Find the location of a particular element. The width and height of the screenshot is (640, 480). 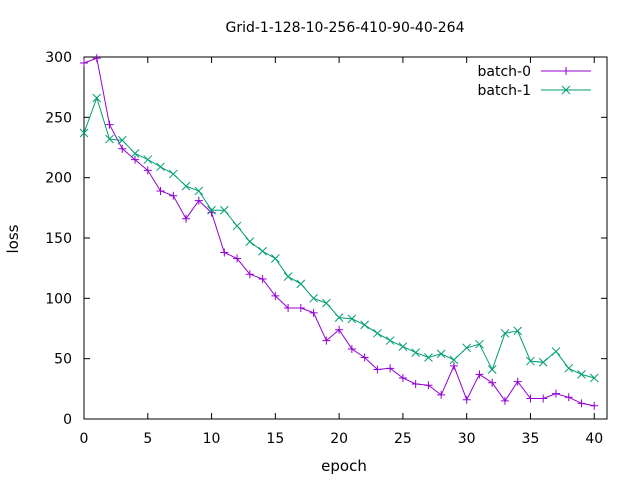

x-tick-label: 10 is located at coordinates (212, 439).